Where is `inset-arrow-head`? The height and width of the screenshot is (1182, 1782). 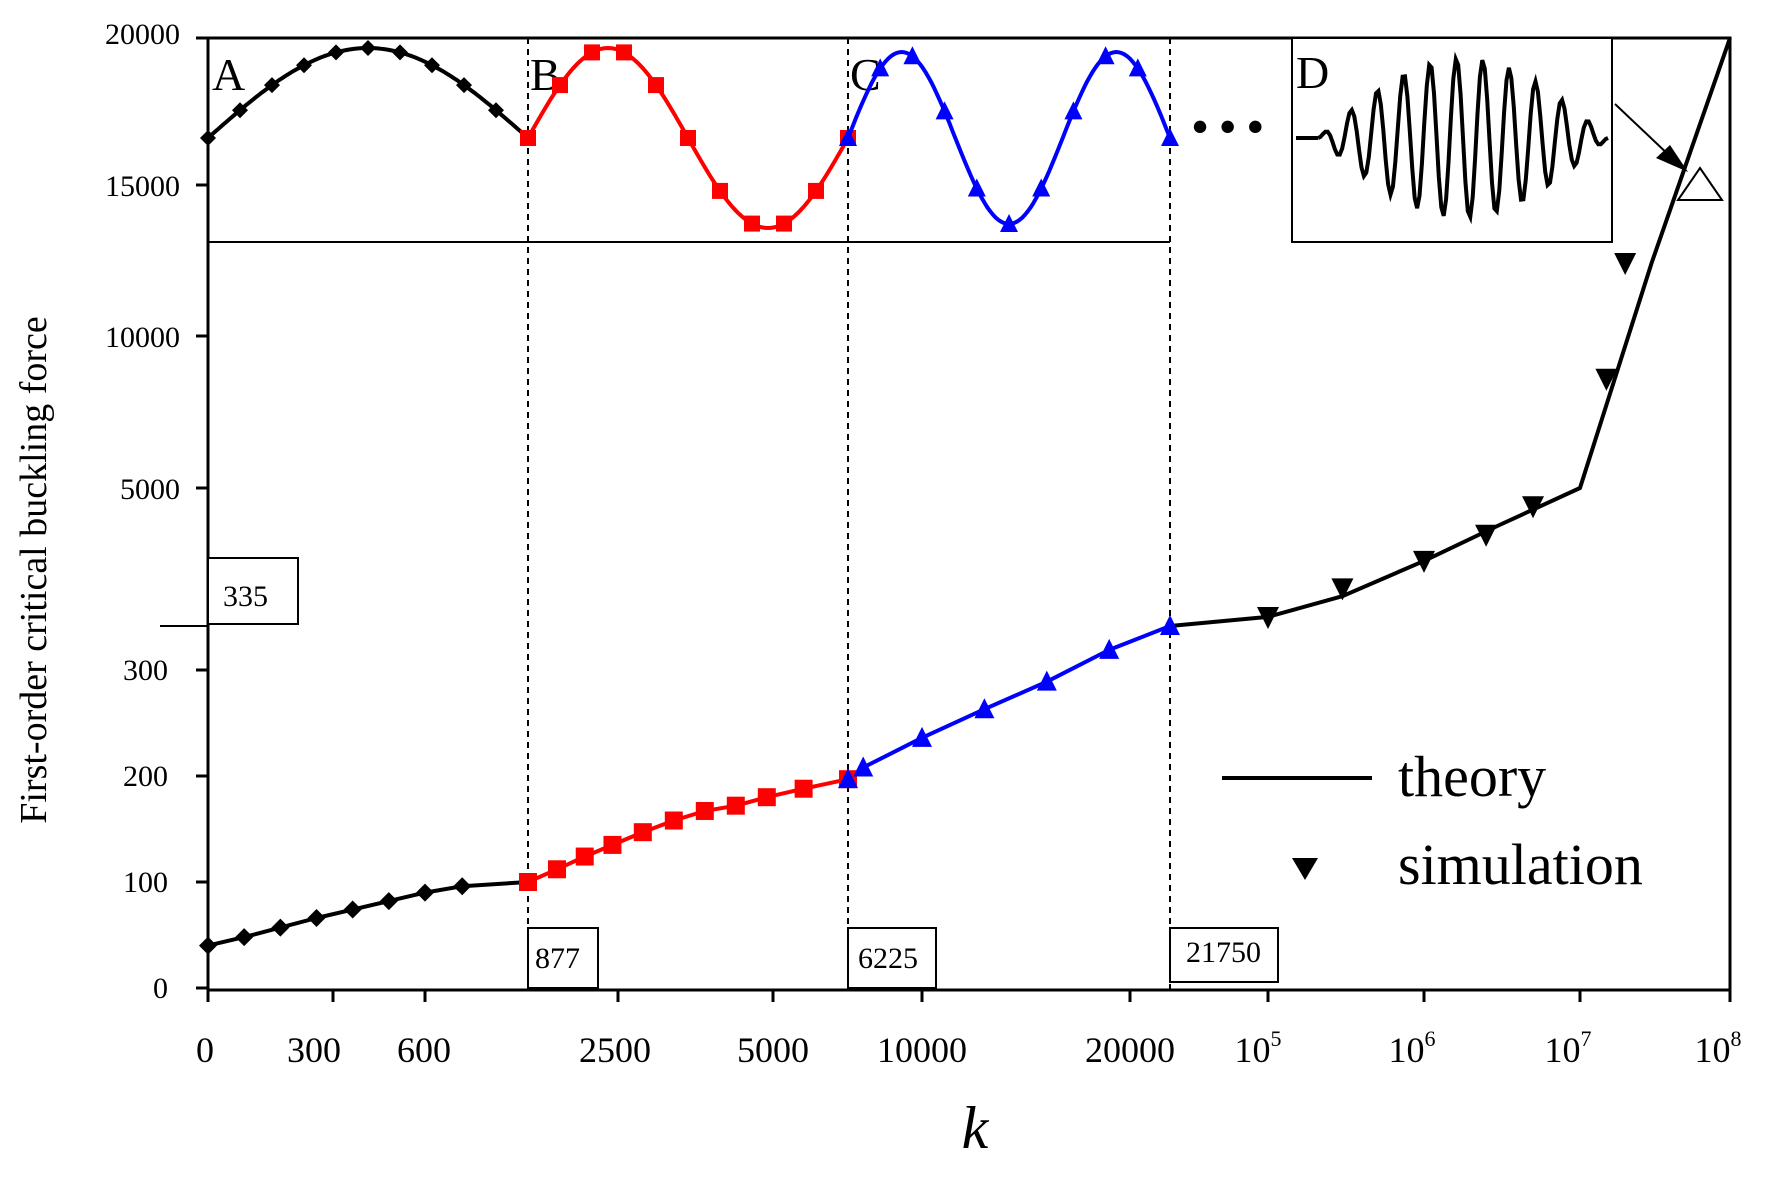
inset-arrow-head is located at coordinates (1672, 158).